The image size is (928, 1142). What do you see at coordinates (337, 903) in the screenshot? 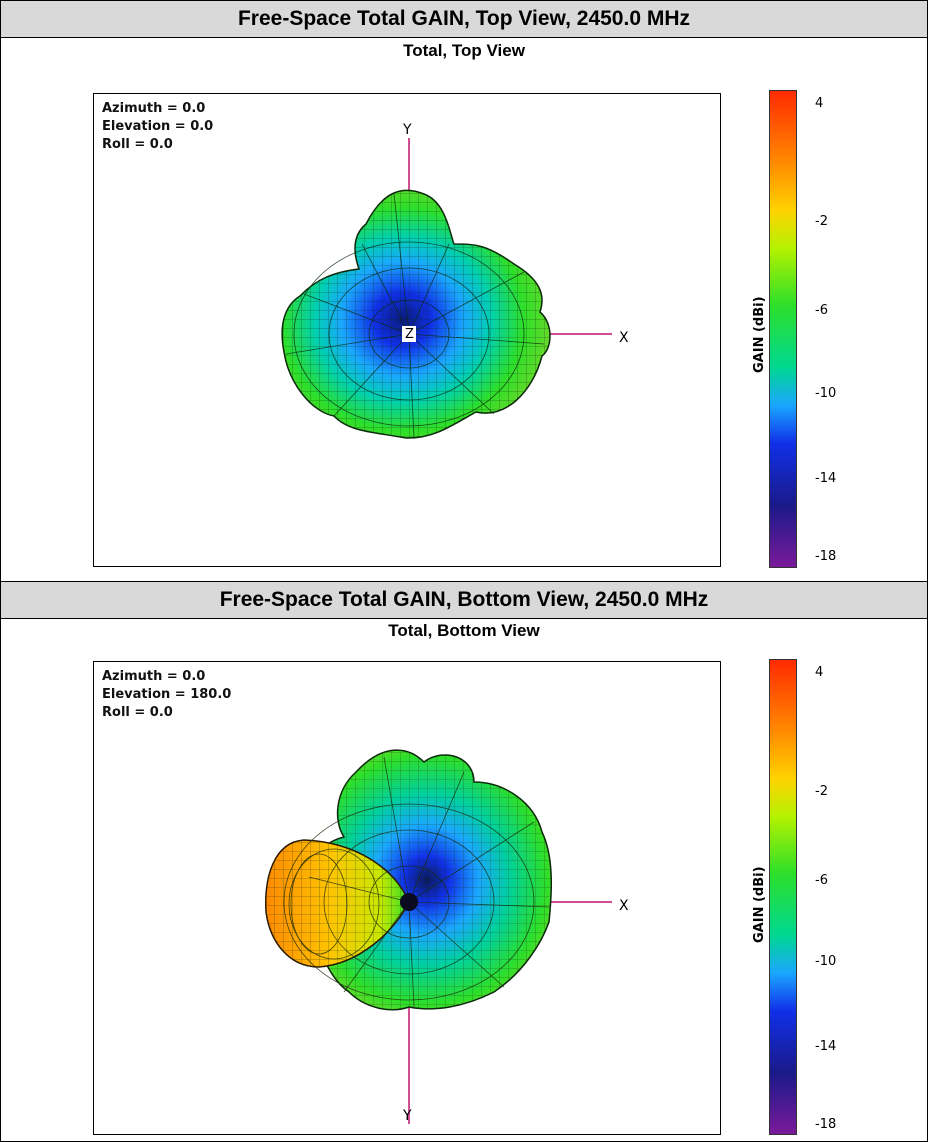
I see `gain-pattern-lobe-mesh` at bounding box center [337, 903].